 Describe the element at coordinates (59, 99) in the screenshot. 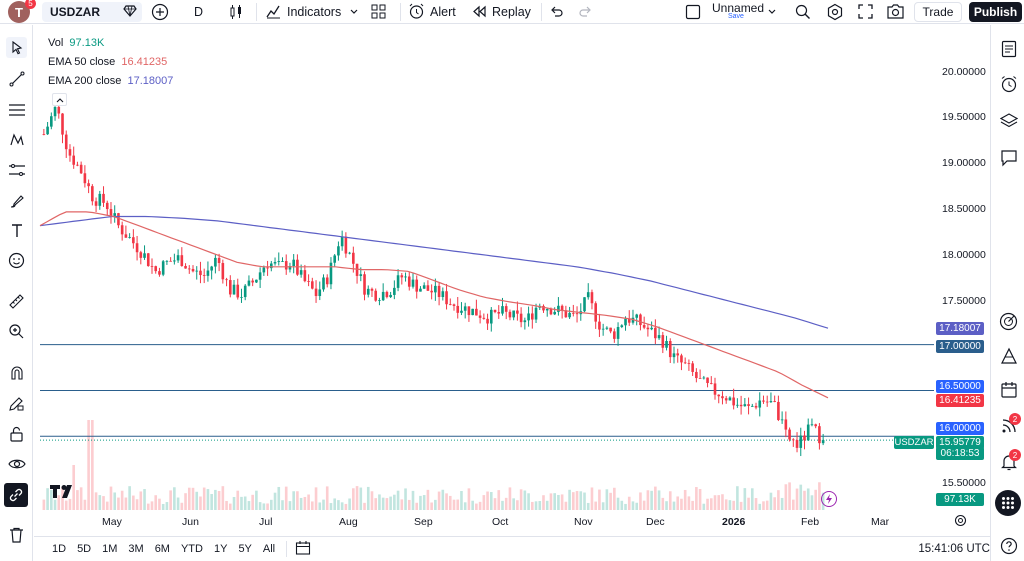

I see `collapse-legend-icon` at that location.